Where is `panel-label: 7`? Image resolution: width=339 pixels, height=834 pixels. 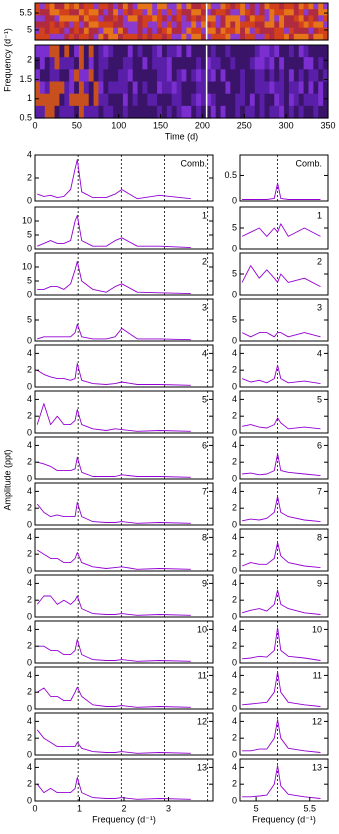 panel-label: 7 is located at coordinates (204, 491).